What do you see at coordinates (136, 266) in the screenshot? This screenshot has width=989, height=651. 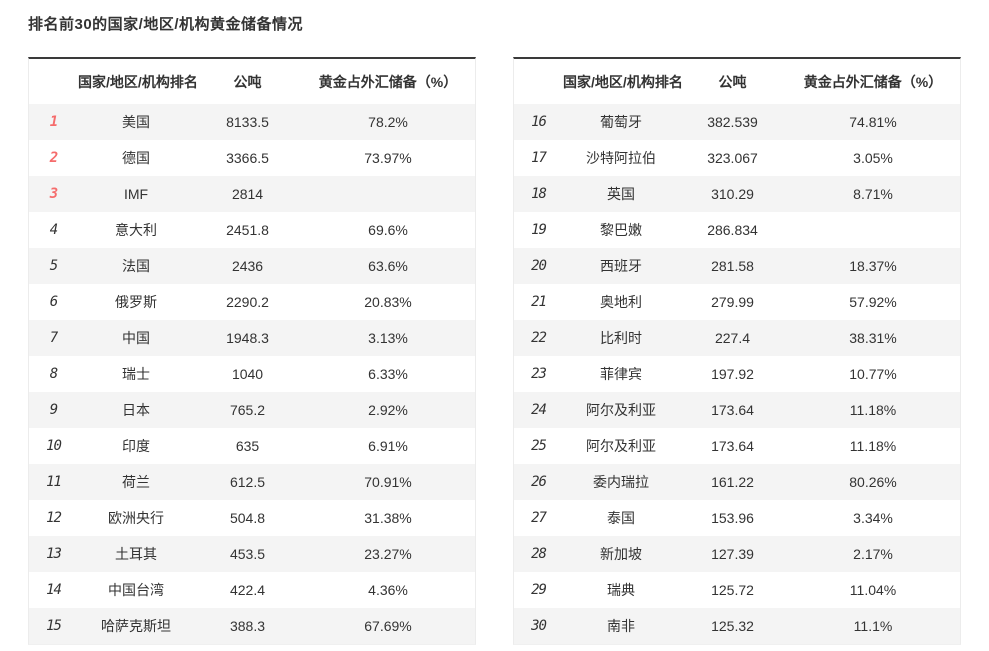 I see `country-cell: 法国` at bounding box center [136, 266].